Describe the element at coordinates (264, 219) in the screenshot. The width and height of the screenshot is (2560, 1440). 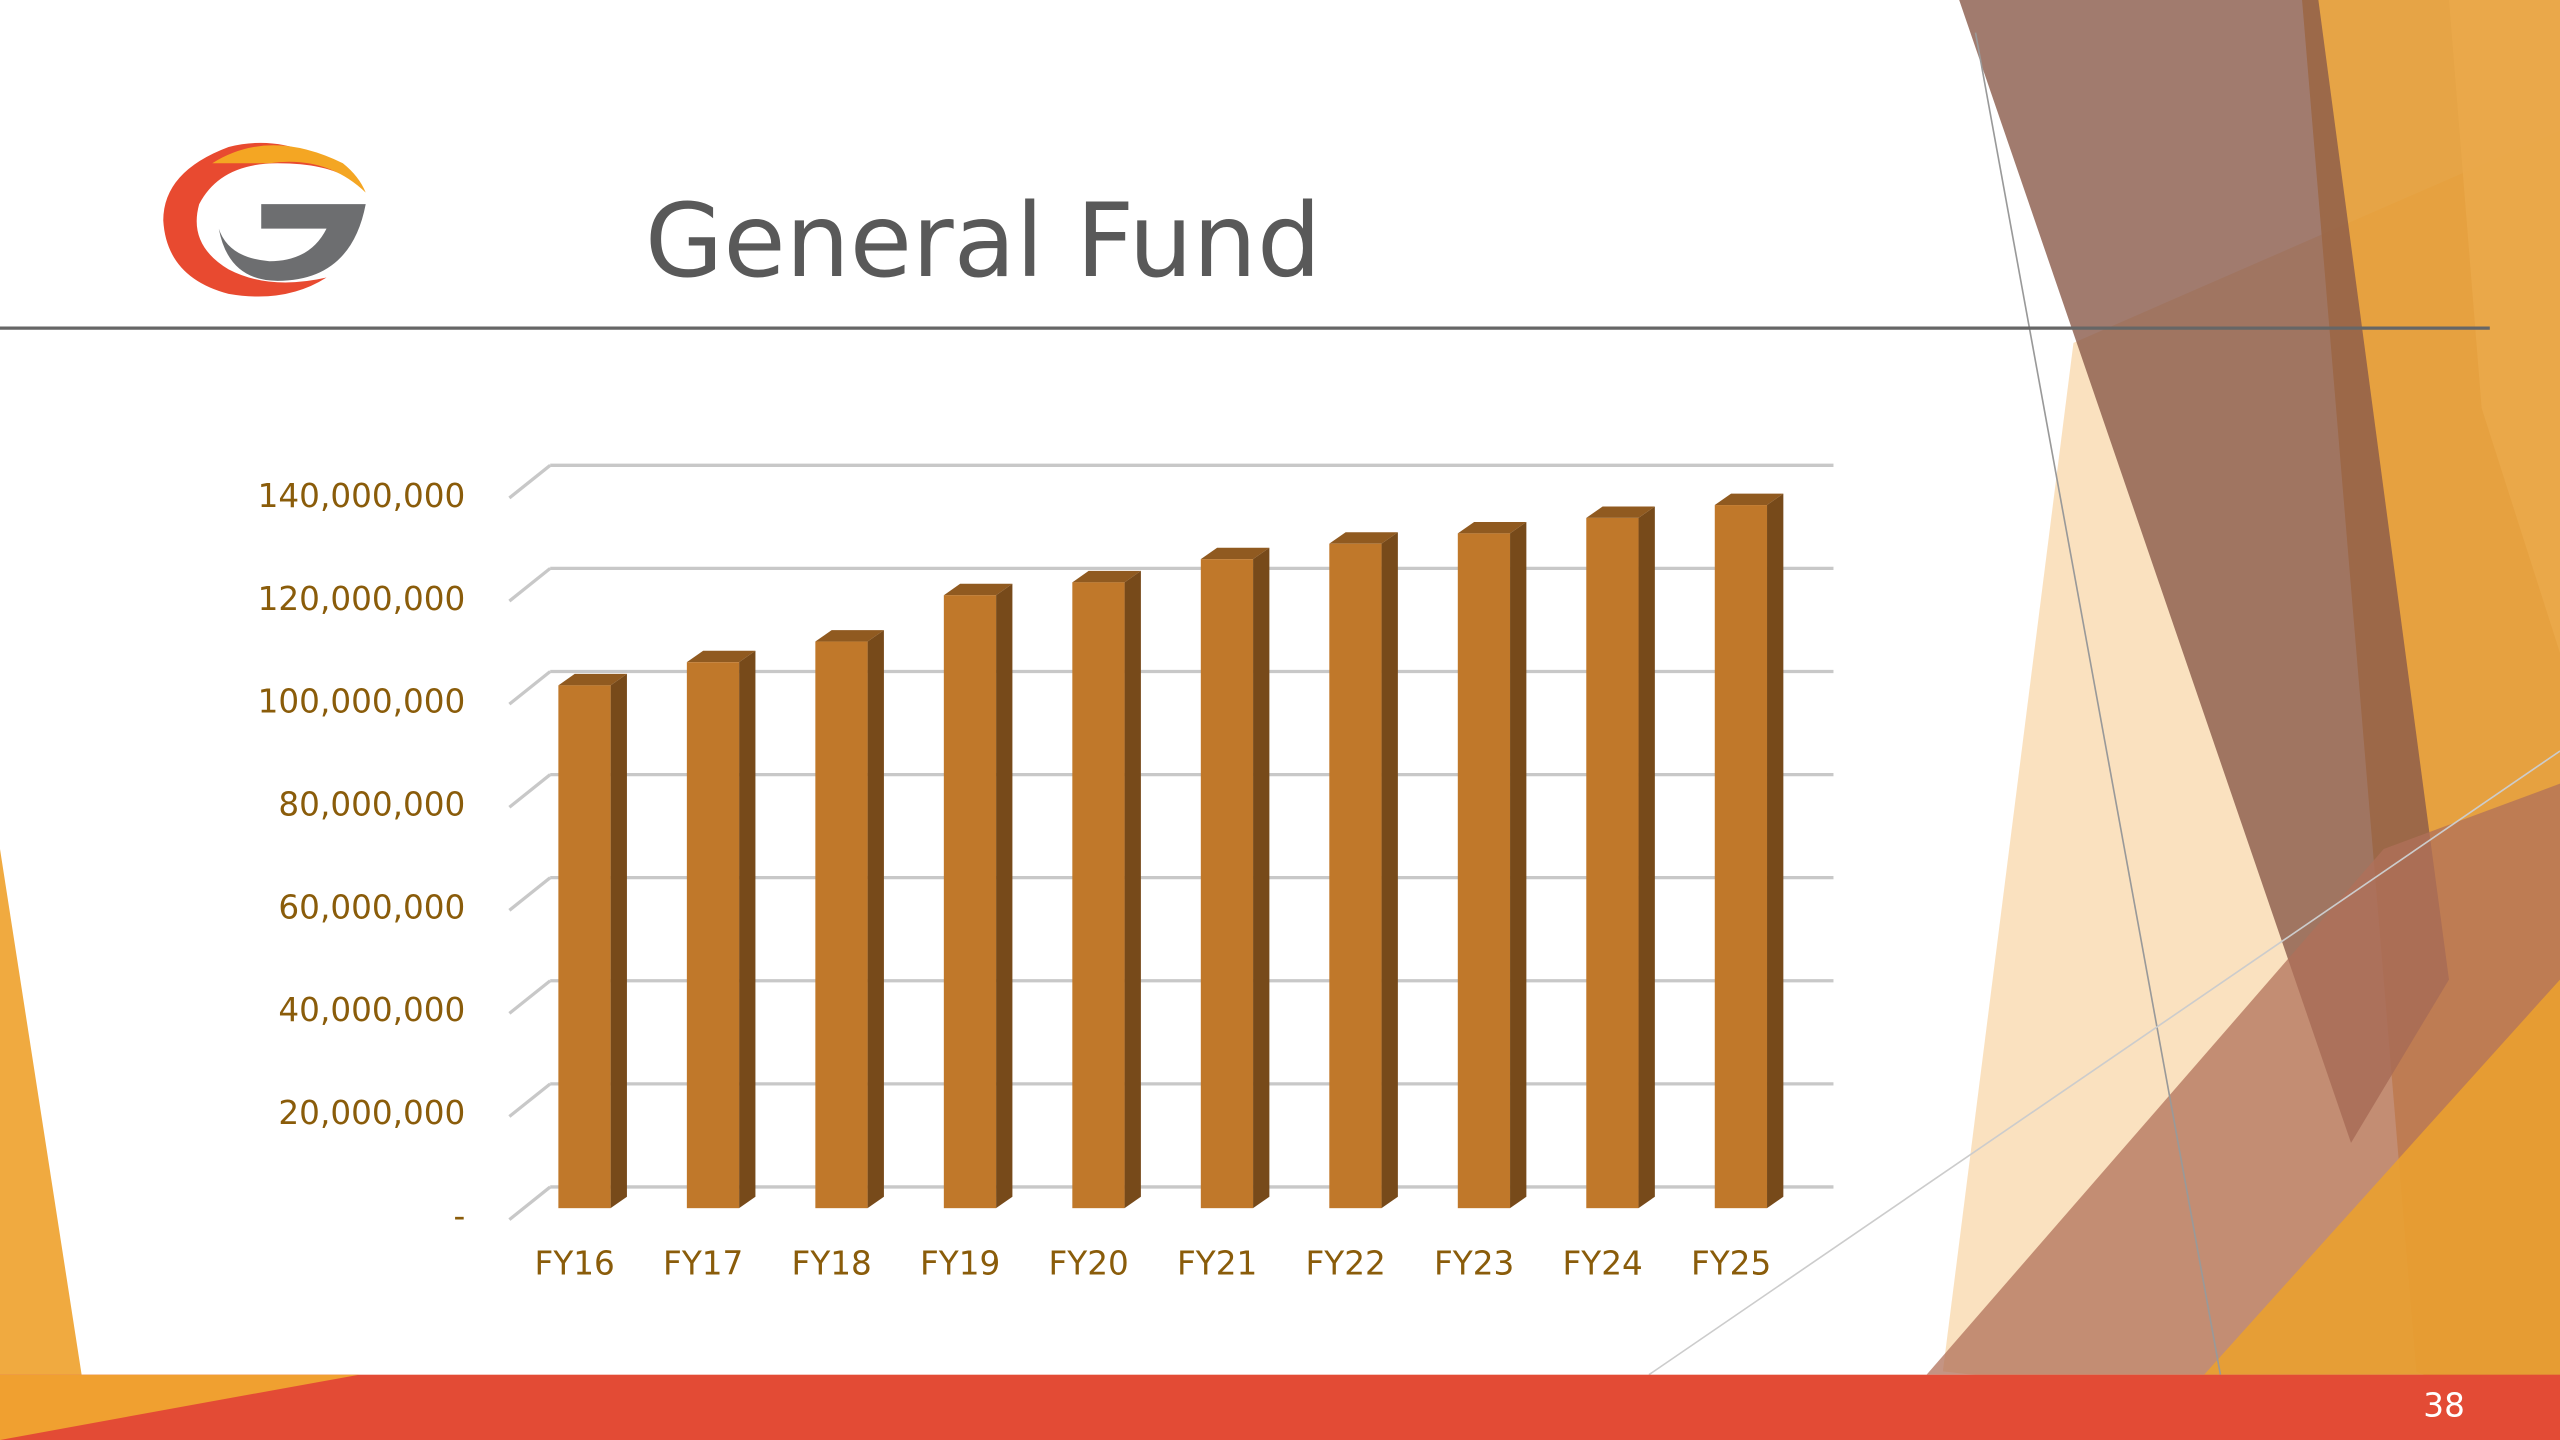
I see `logo` at that location.